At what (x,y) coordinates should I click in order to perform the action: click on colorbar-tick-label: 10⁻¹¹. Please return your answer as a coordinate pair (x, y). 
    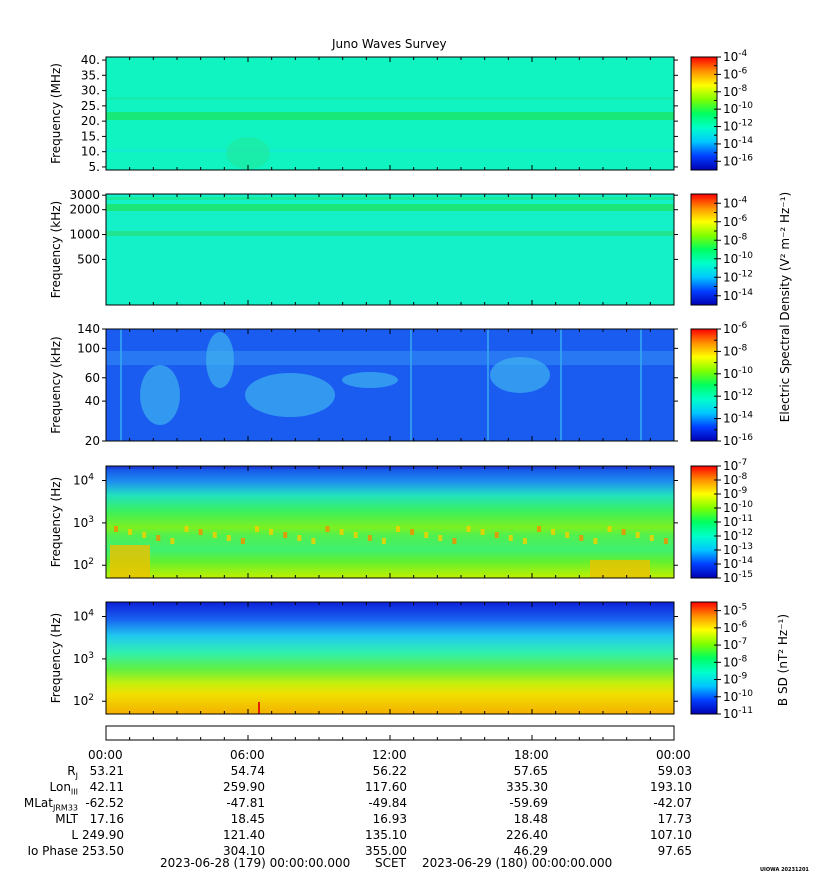
    Looking at the image, I should click on (738, 713).